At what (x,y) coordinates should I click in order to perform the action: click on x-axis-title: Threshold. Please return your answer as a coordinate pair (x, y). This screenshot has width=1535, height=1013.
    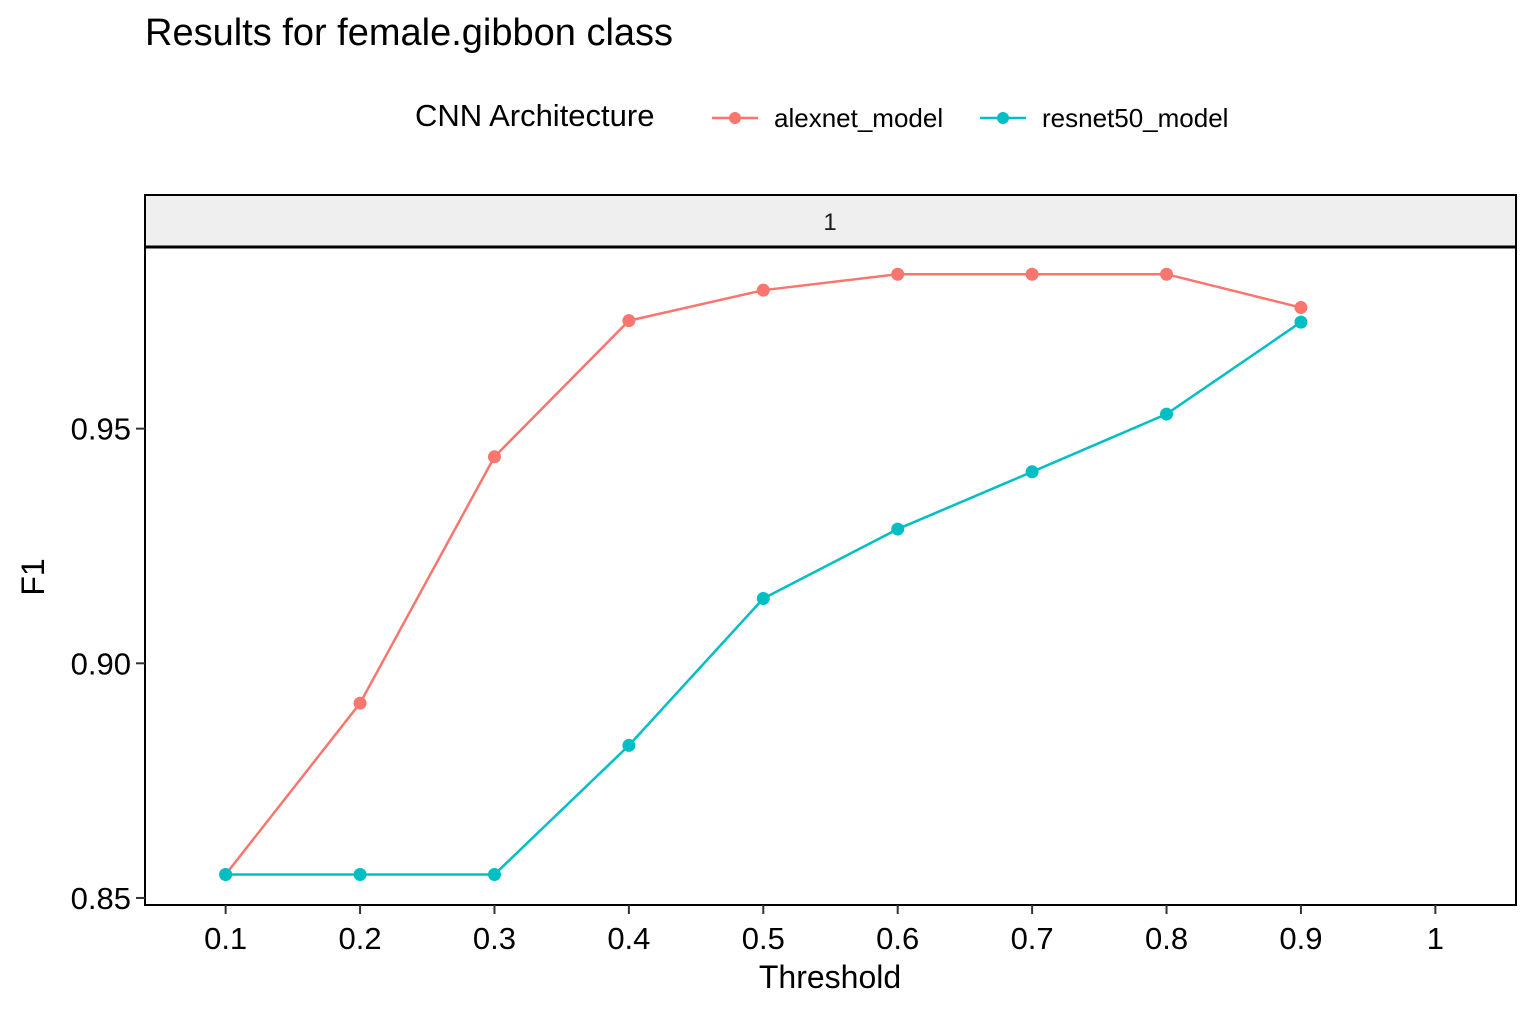
    Looking at the image, I should click on (830, 977).